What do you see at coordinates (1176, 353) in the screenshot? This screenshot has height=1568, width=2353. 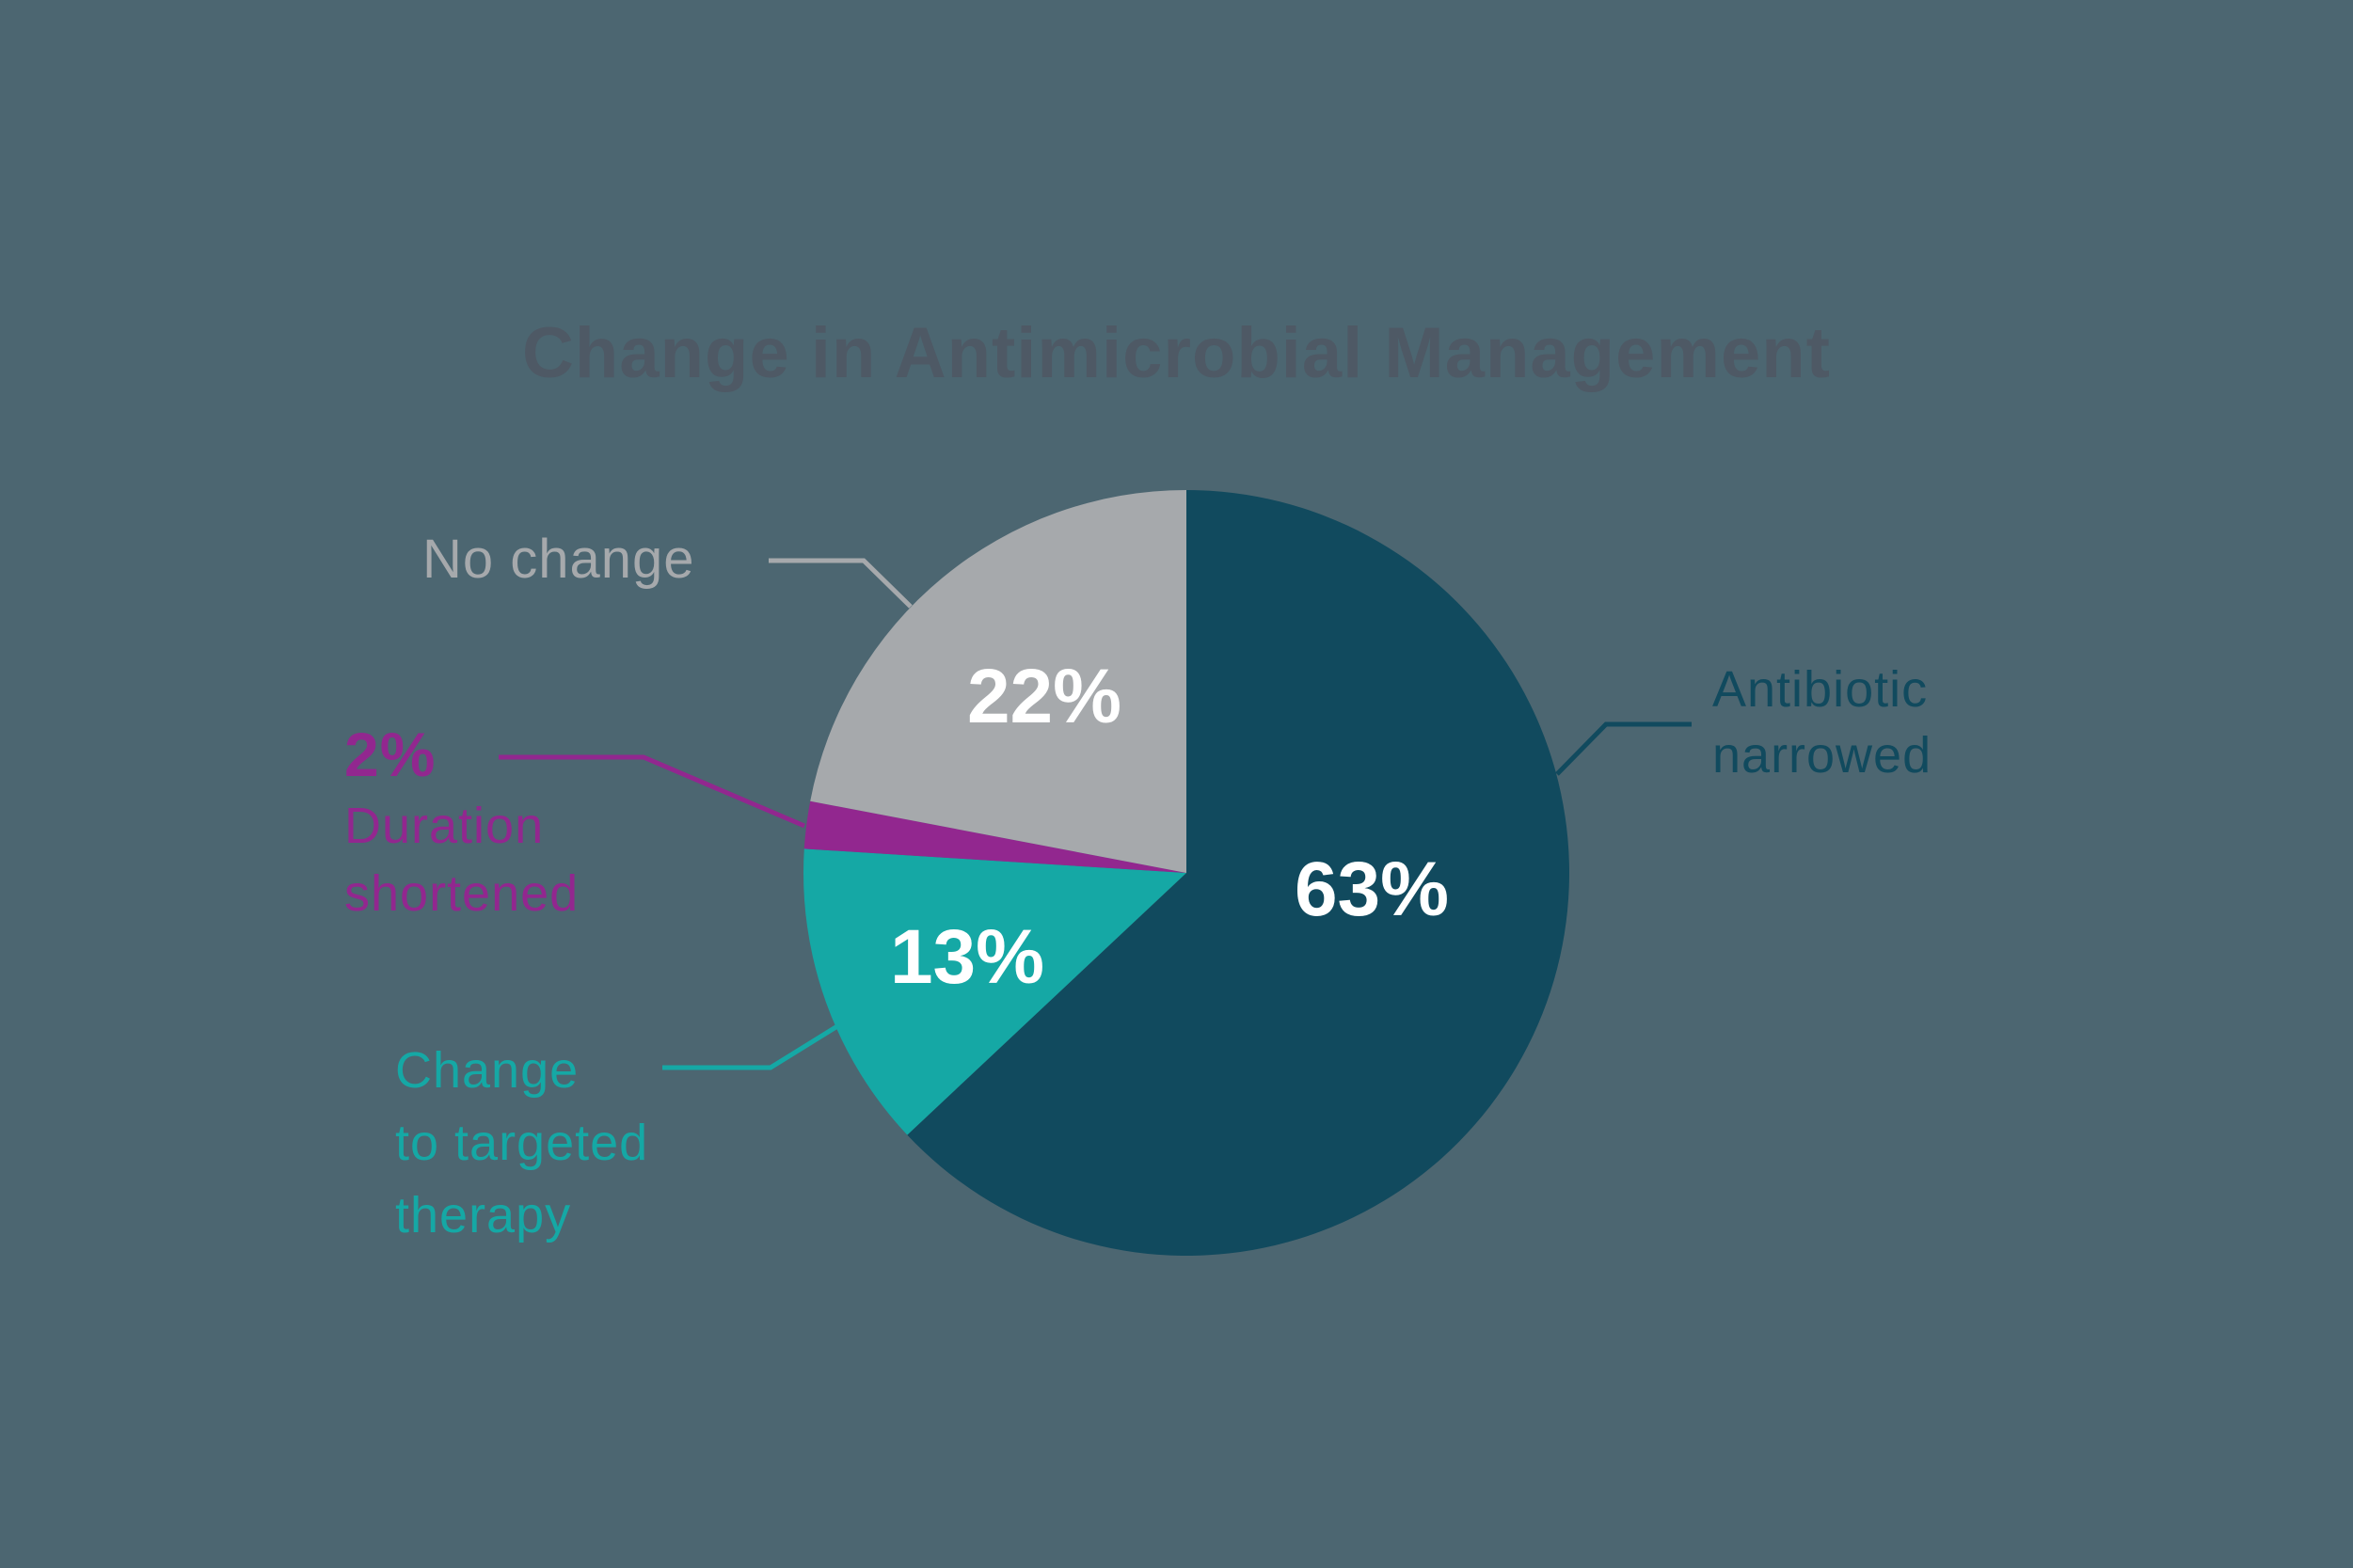 I see `chart-title: Change in Antimicrobial Management` at bounding box center [1176, 353].